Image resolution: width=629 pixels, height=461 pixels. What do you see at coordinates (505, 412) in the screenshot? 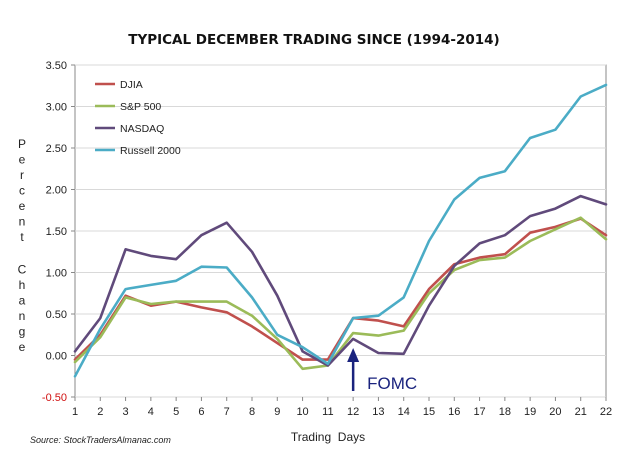
I see `x-tick-label: 18` at bounding box center [505, 412].